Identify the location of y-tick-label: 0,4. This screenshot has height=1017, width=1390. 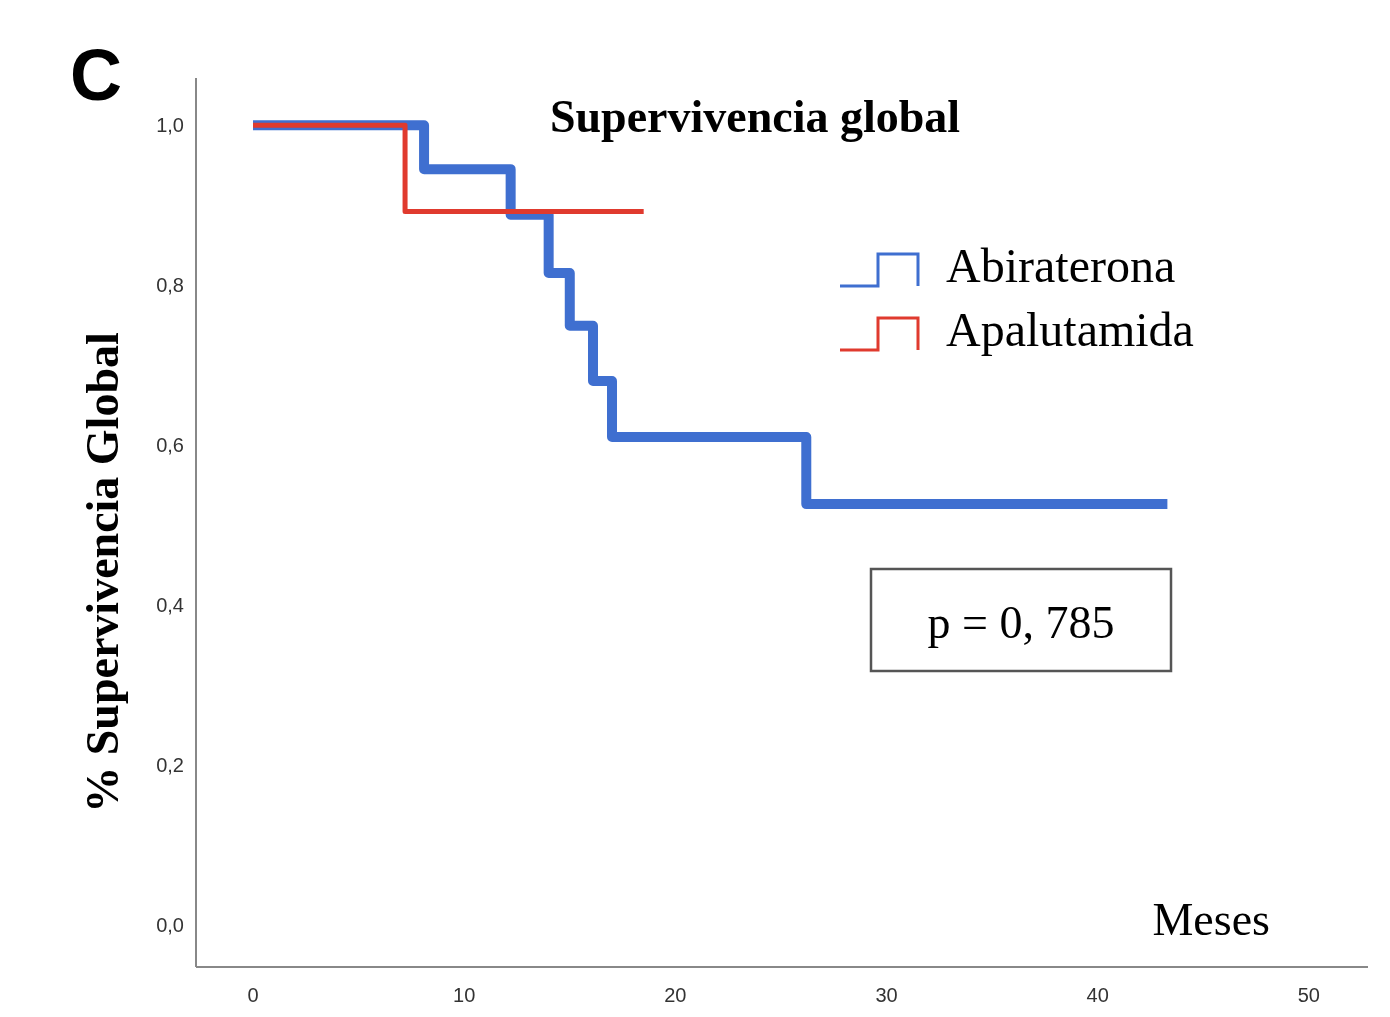
(170, 604).